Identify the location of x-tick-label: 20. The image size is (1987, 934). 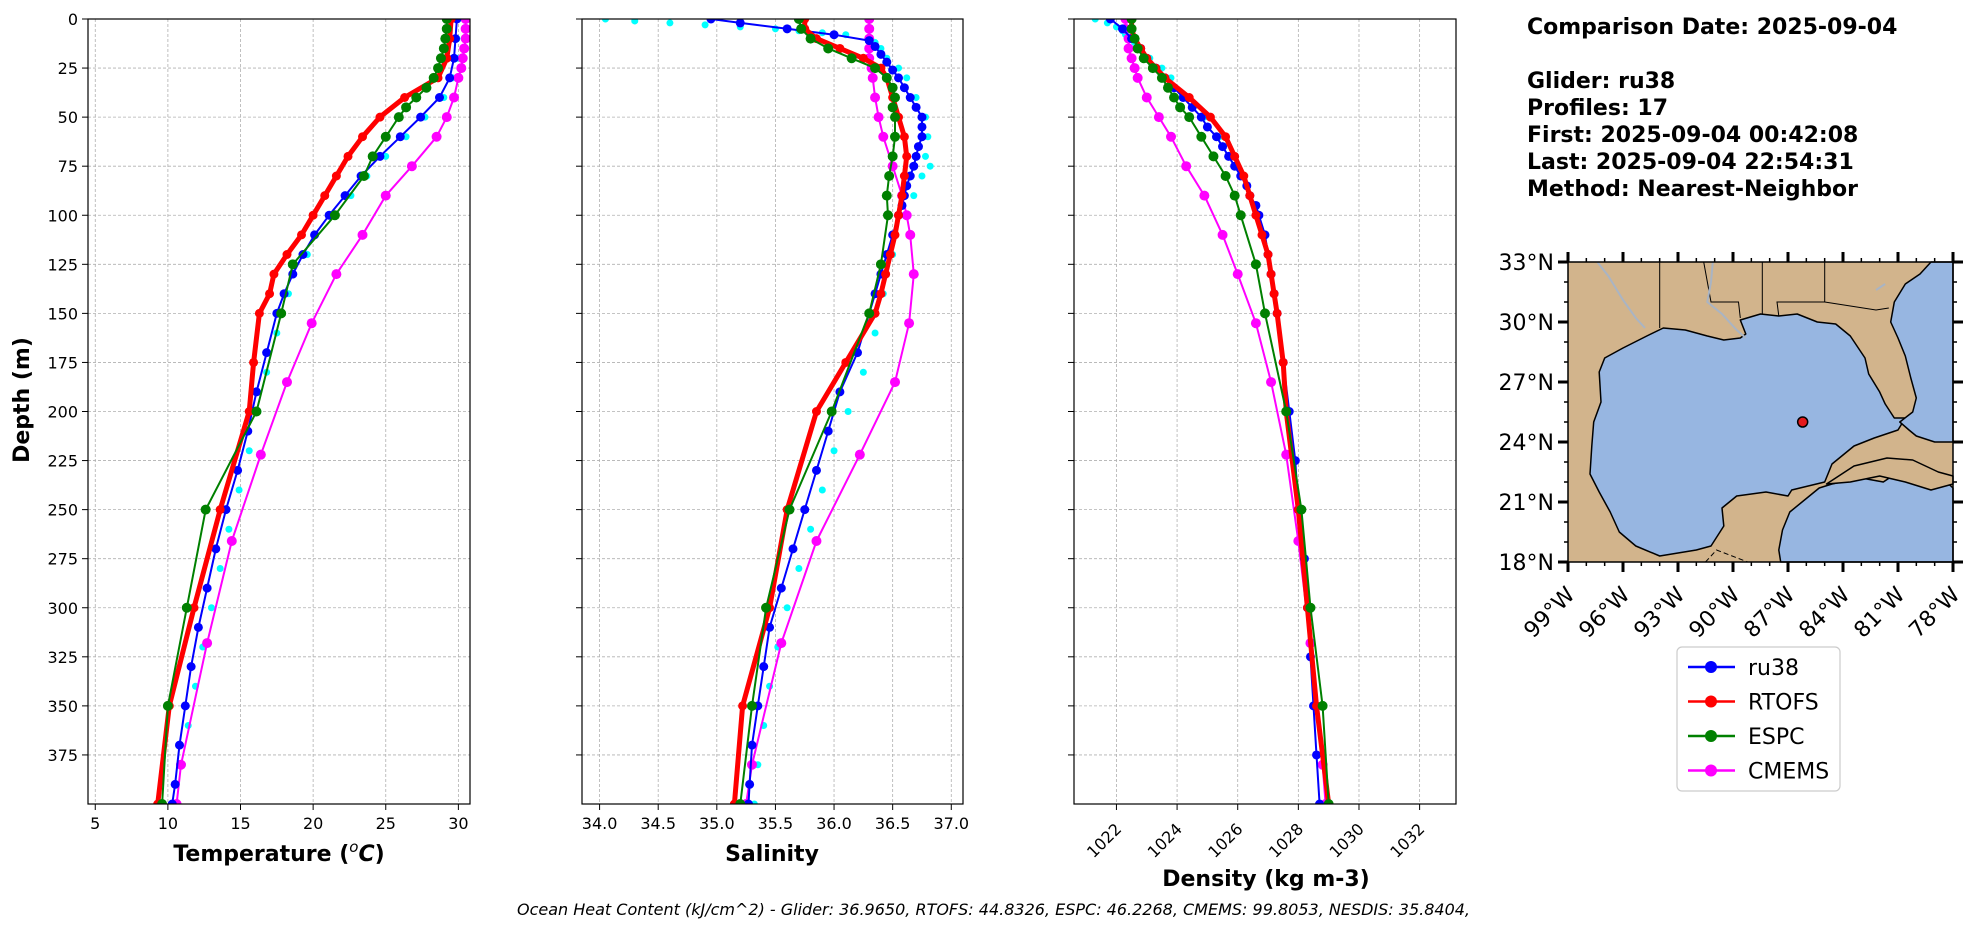
(313, 823).